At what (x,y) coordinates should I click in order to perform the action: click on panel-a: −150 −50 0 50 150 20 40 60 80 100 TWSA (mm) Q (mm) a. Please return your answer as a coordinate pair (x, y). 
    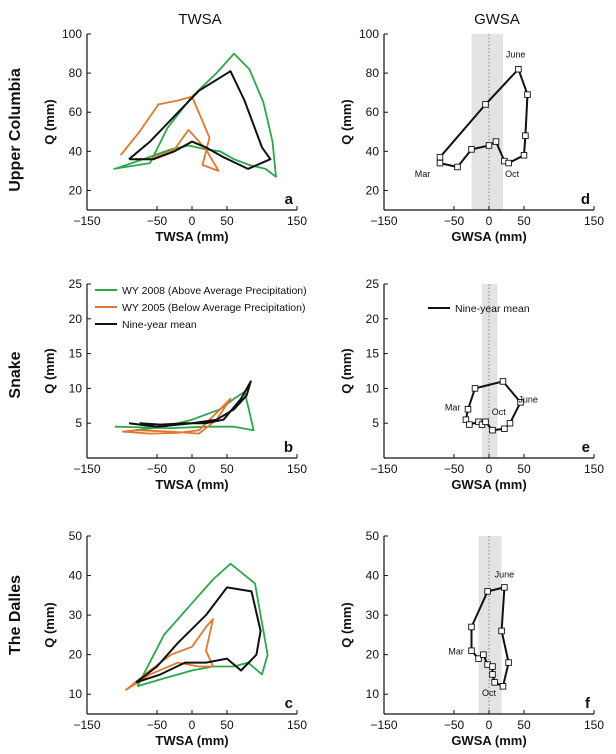
    Looking at the image, I should click on (174, 135).